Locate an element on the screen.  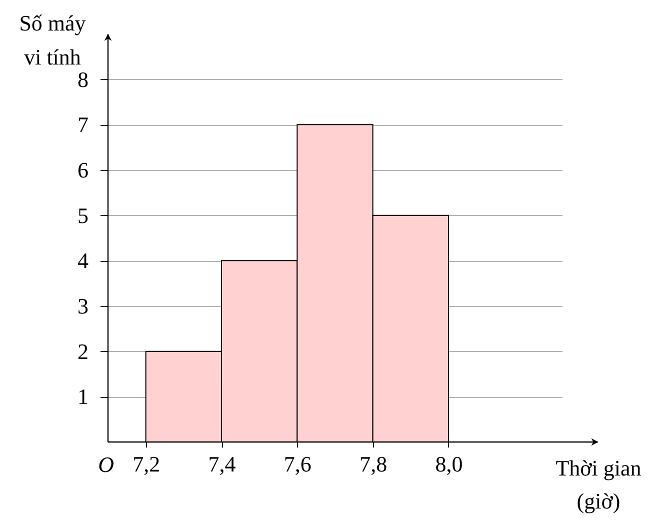
x-tick-label: 7,6 is located at coordinates (298, 464).